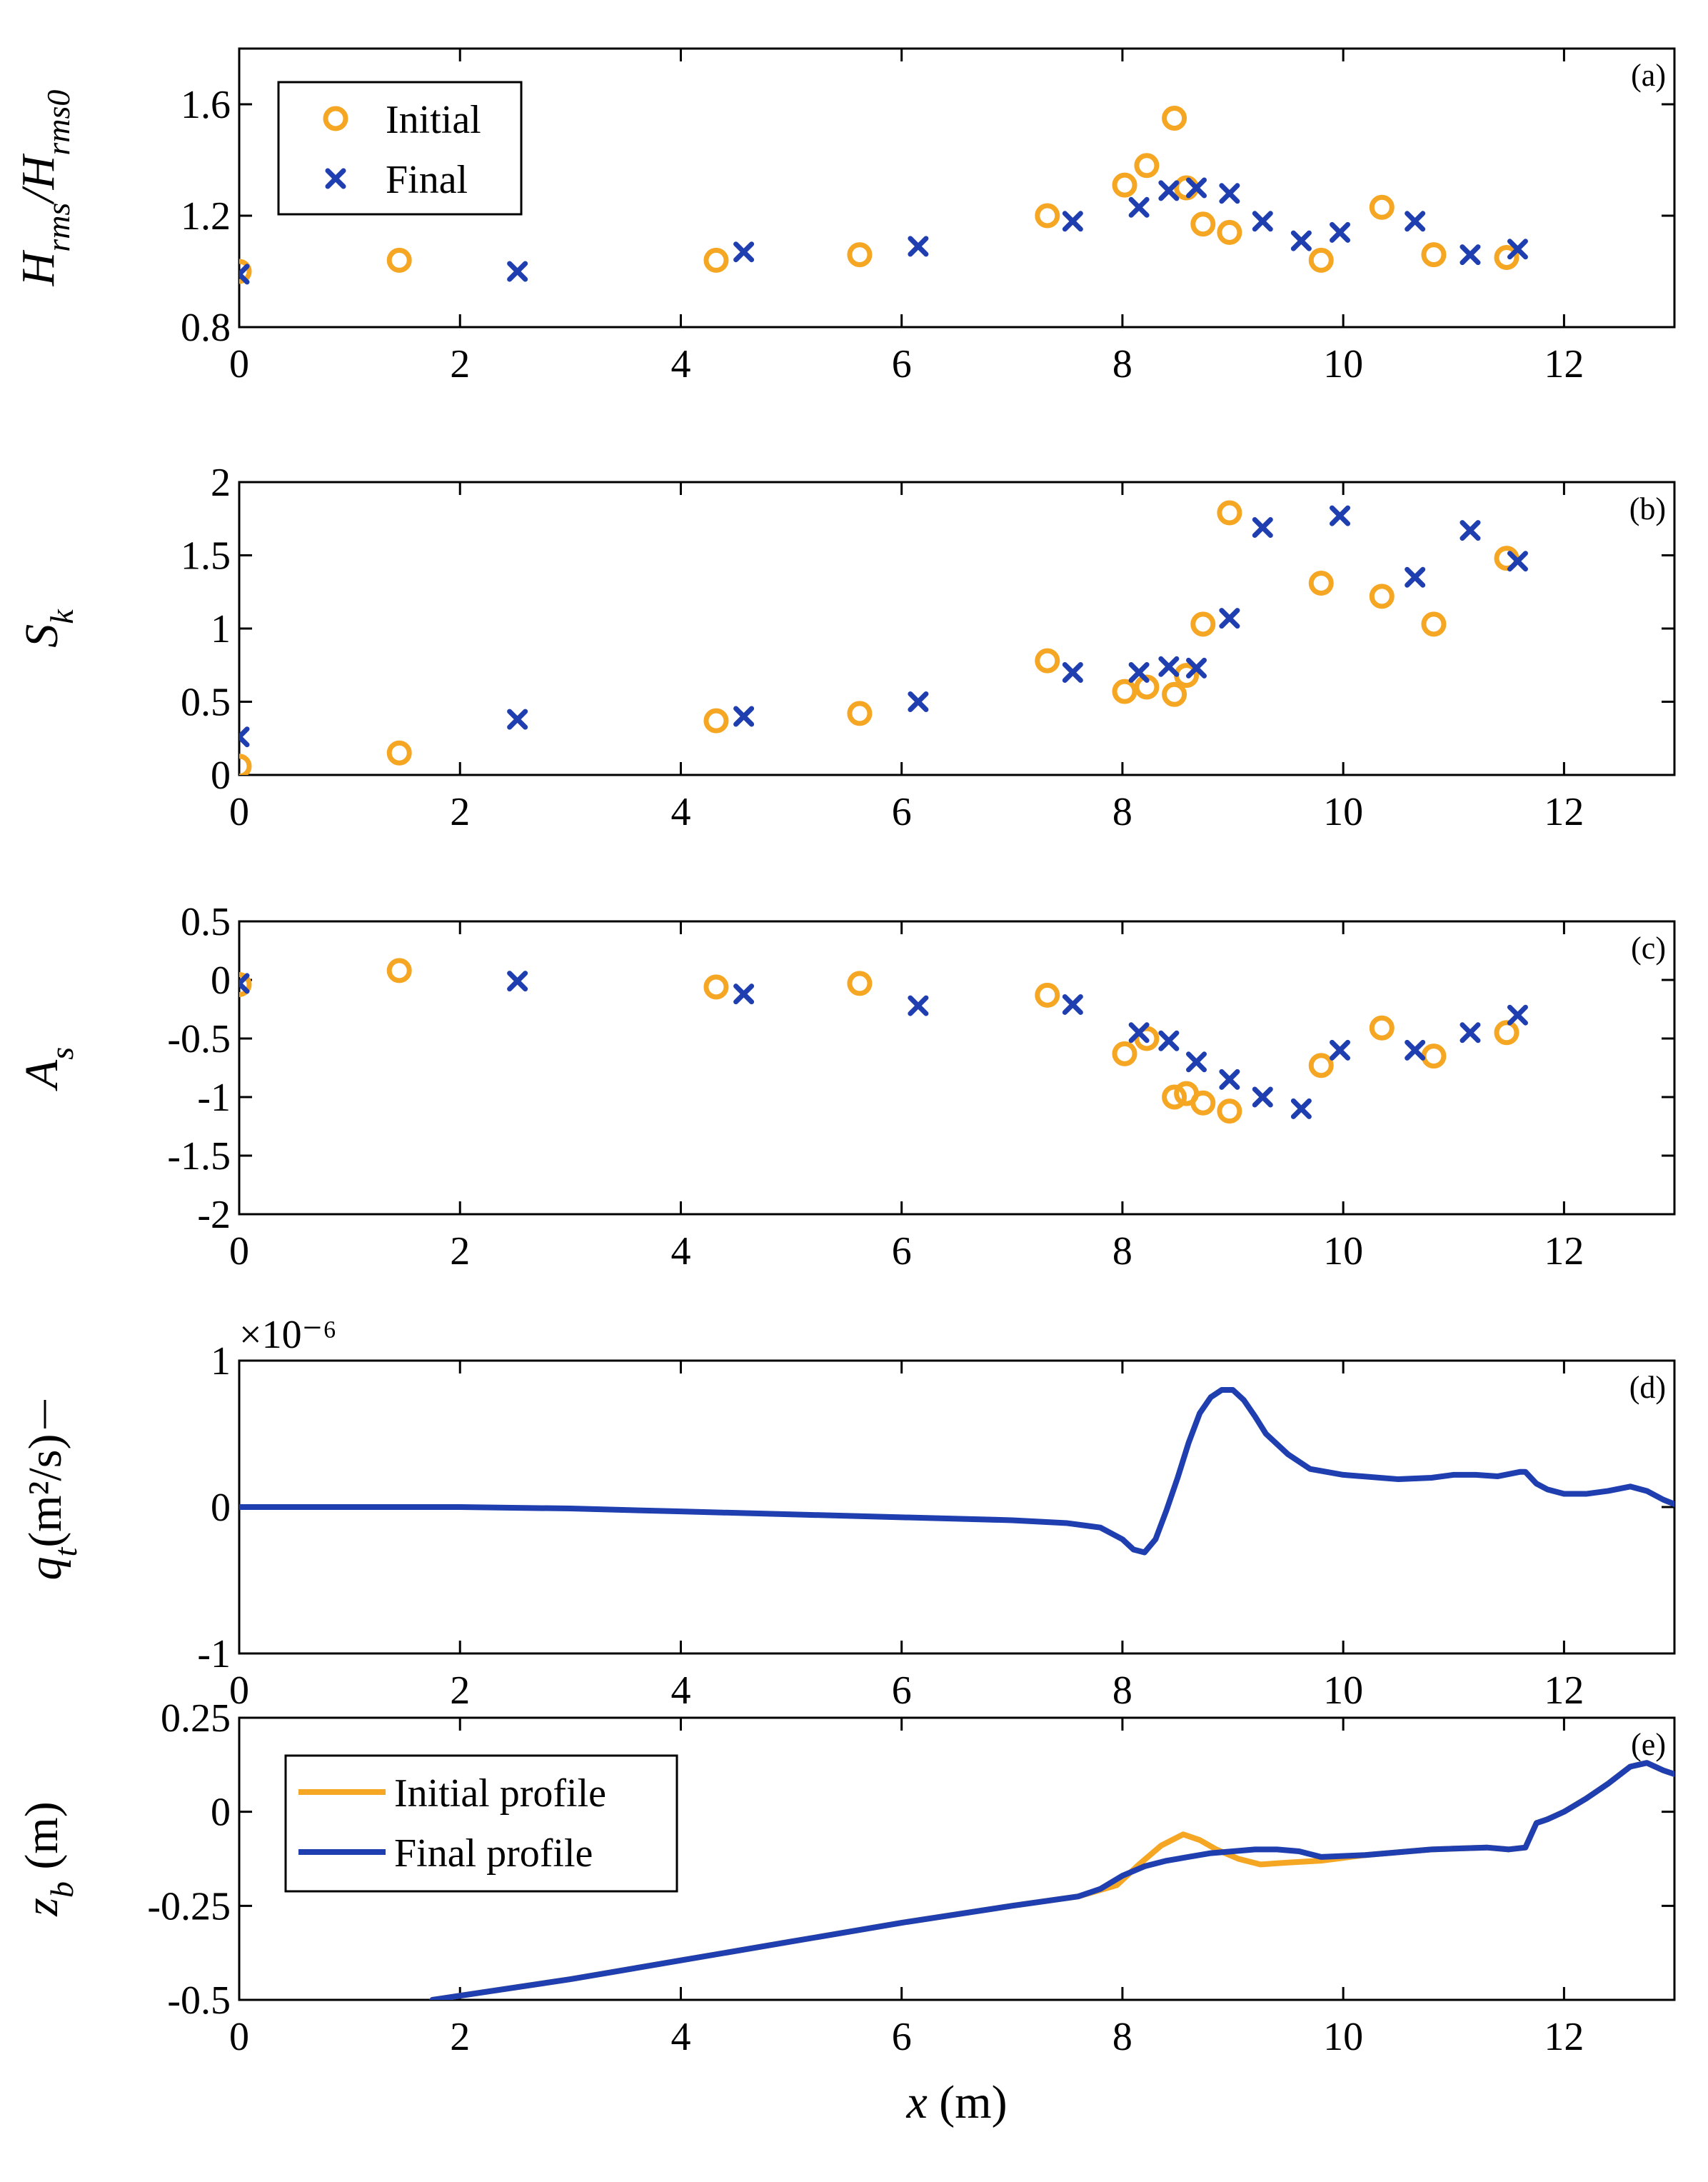 The height and width of the screenshot is (2182, 1708). What do you see at coordinates (214, 1215) in the screenshot?
I see `y-tick-label: -2` at bounding box center [214, 1215].